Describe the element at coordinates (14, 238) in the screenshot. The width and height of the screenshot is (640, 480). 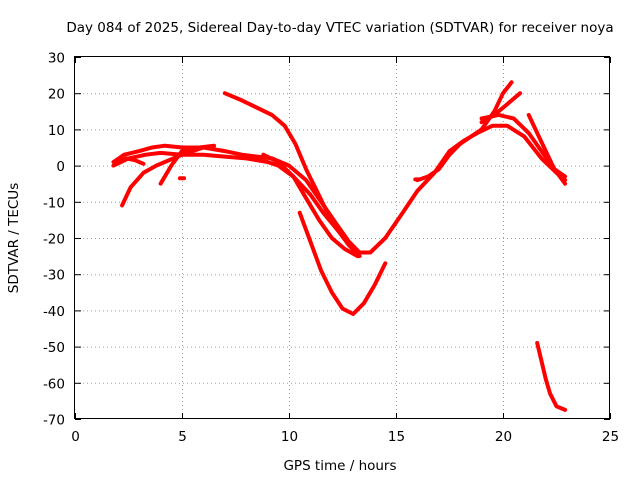
I see `y-axis-label: SDTVAR / TECUs` at that location.